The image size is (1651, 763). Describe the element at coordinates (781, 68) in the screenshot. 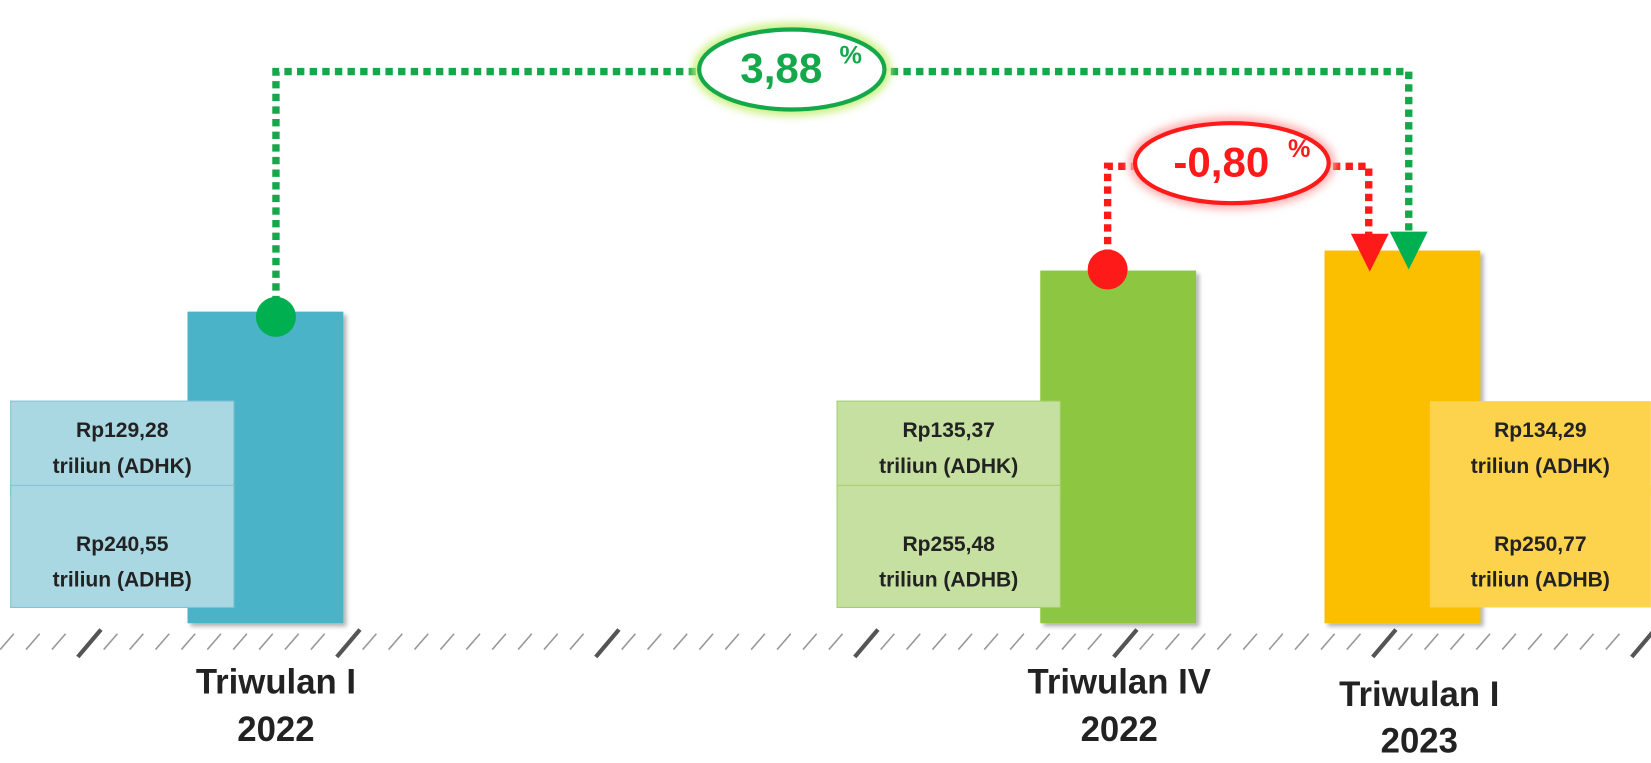

I see `growth-value: 3,88` at that location.